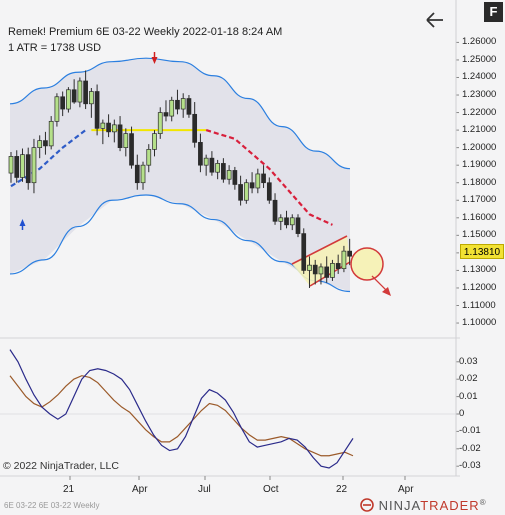 Image resolution: width=505 pixels, height=515 pixels. What do you see at coordinates (181, 416) in the screenshot?
I see `oscillator-slow-line` at bounding box center [181, 416].